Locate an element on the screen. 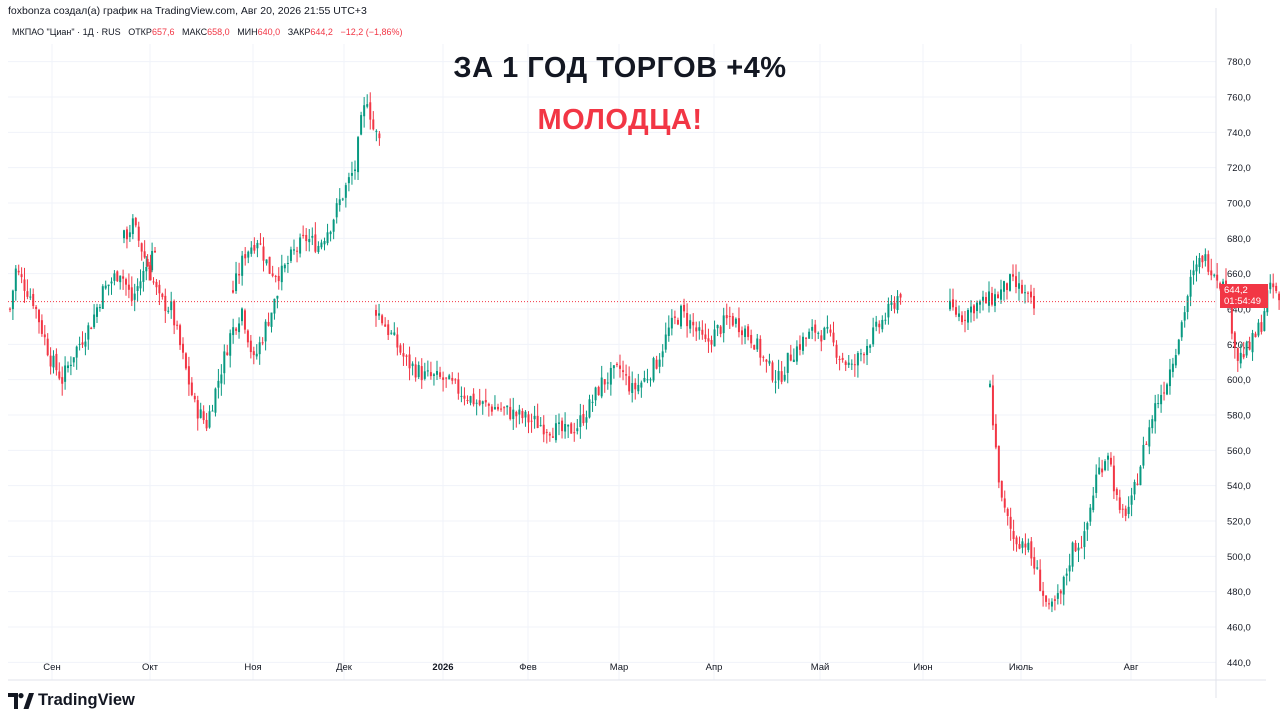  brand-name: TradingView is located at coordinates (86, 700).